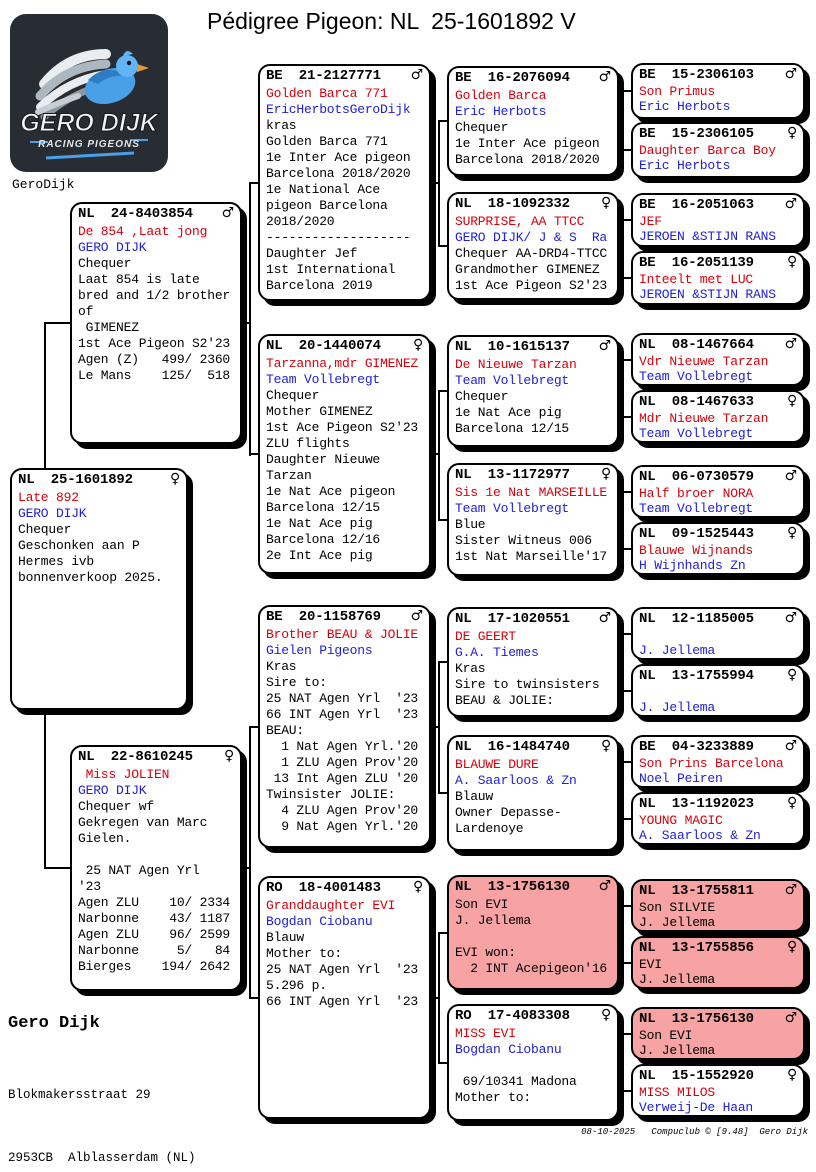 This screenshot has height=1172, width=816. What do you see at coordinates (531, 237) in the screenshot?
I see `box-line: GERO DIJK/ J & S Ra` at bounding box center [531, 237].